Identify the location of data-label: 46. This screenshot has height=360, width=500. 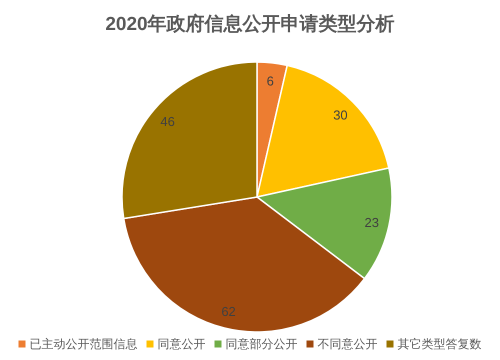
(167, 121).